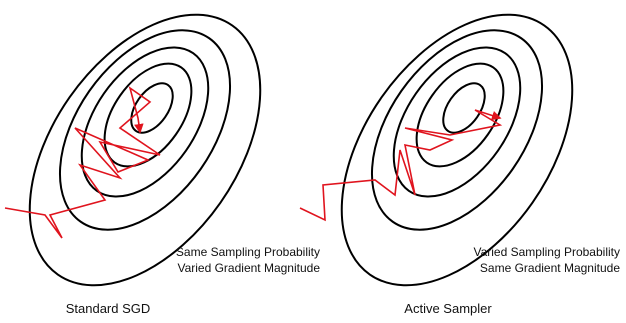 This screenshot has width=626, height=323. I want to click on panel-caption: Standard SGD, so click(108, 308).